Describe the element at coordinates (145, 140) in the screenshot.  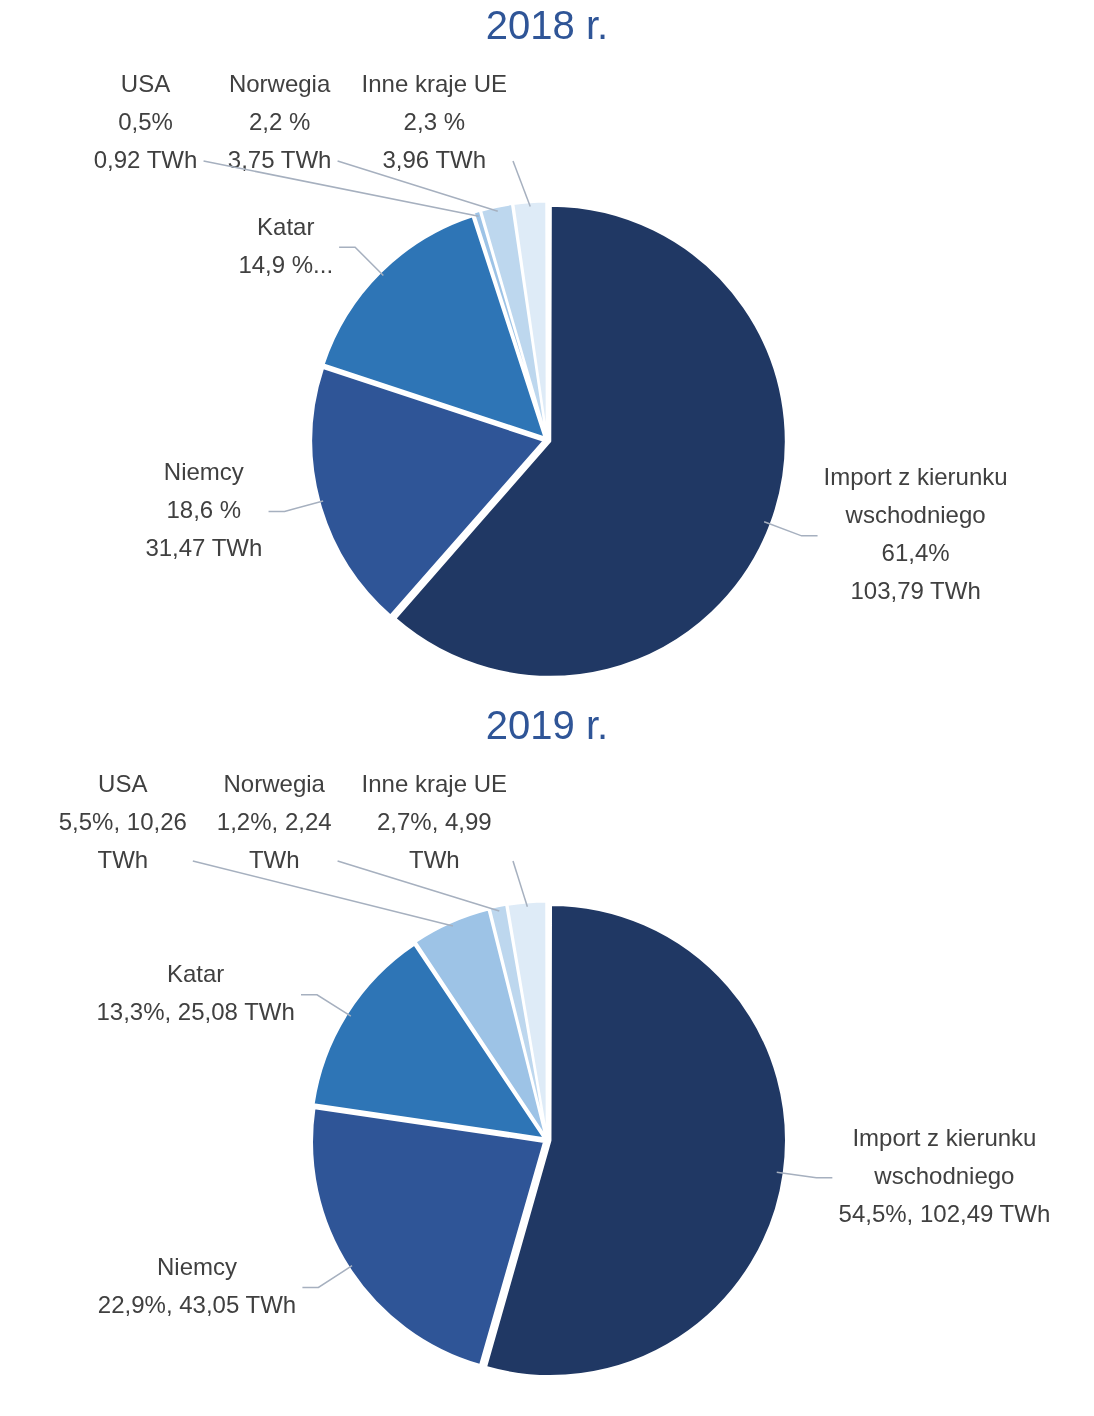
I see `data-label: 0,5% 0,92 TWh` at that location.